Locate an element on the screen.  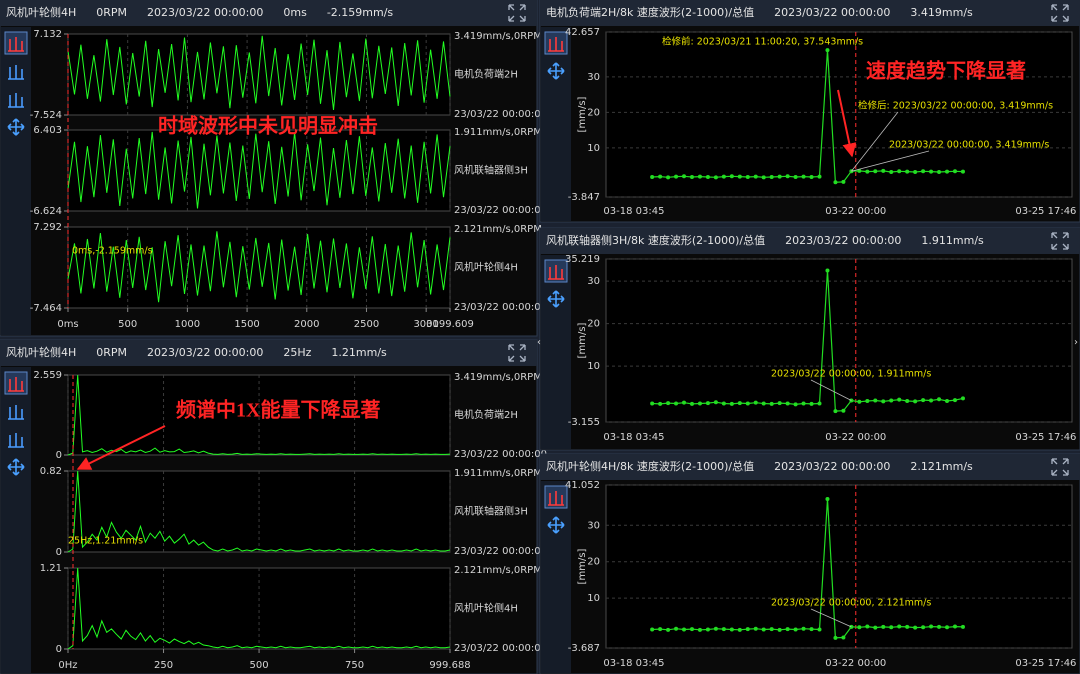
y-tick-label: -7.524 is located at coordinates (46, 115).